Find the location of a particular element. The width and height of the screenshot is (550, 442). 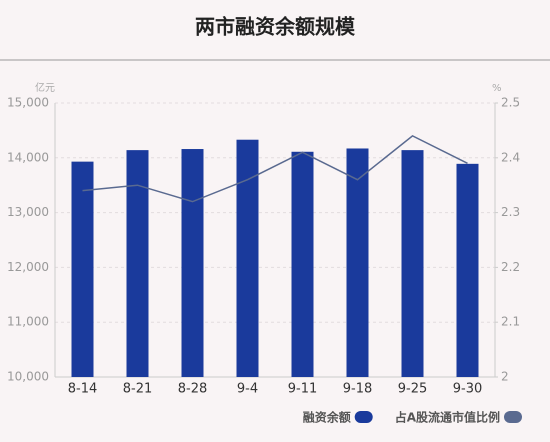

x-tick-label: 9-11 is located at coordinates (303, 389).